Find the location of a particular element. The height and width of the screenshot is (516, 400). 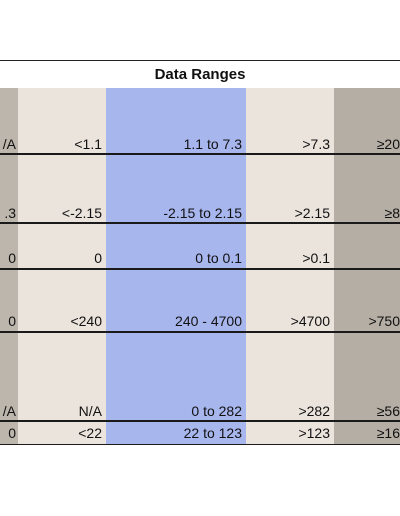

cell-col4: ≥20 is located at coordinates (388, 144).